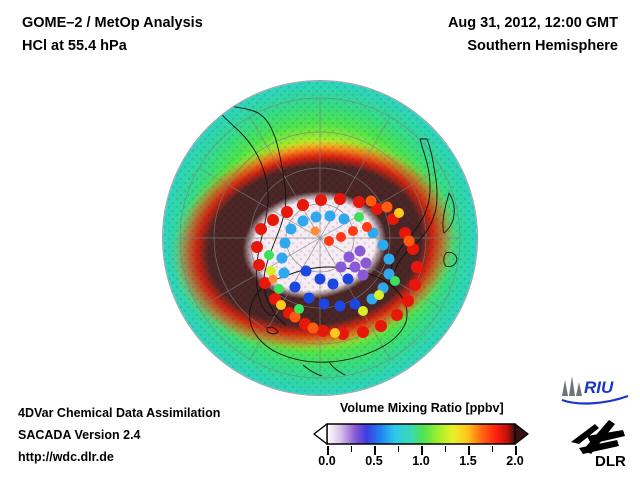 This screenshot has height=480, width=640. What do you see at coordinates (599, 387) in the screenshot?
I see `riu-logo-text: RIU` at bounding box center [599, 387].